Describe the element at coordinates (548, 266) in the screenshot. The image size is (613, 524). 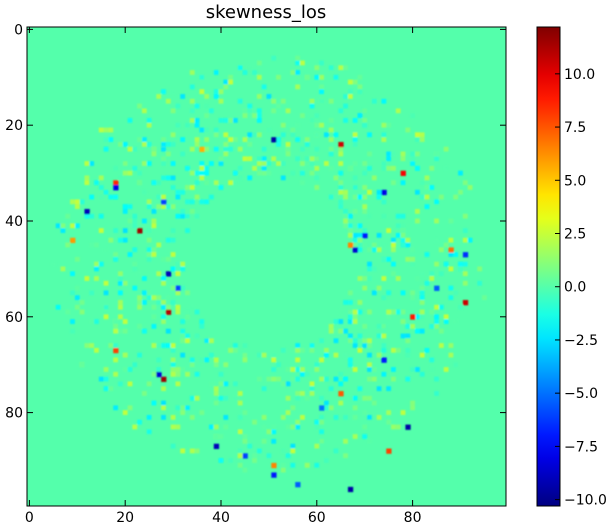
I see `colorbar` at that location.